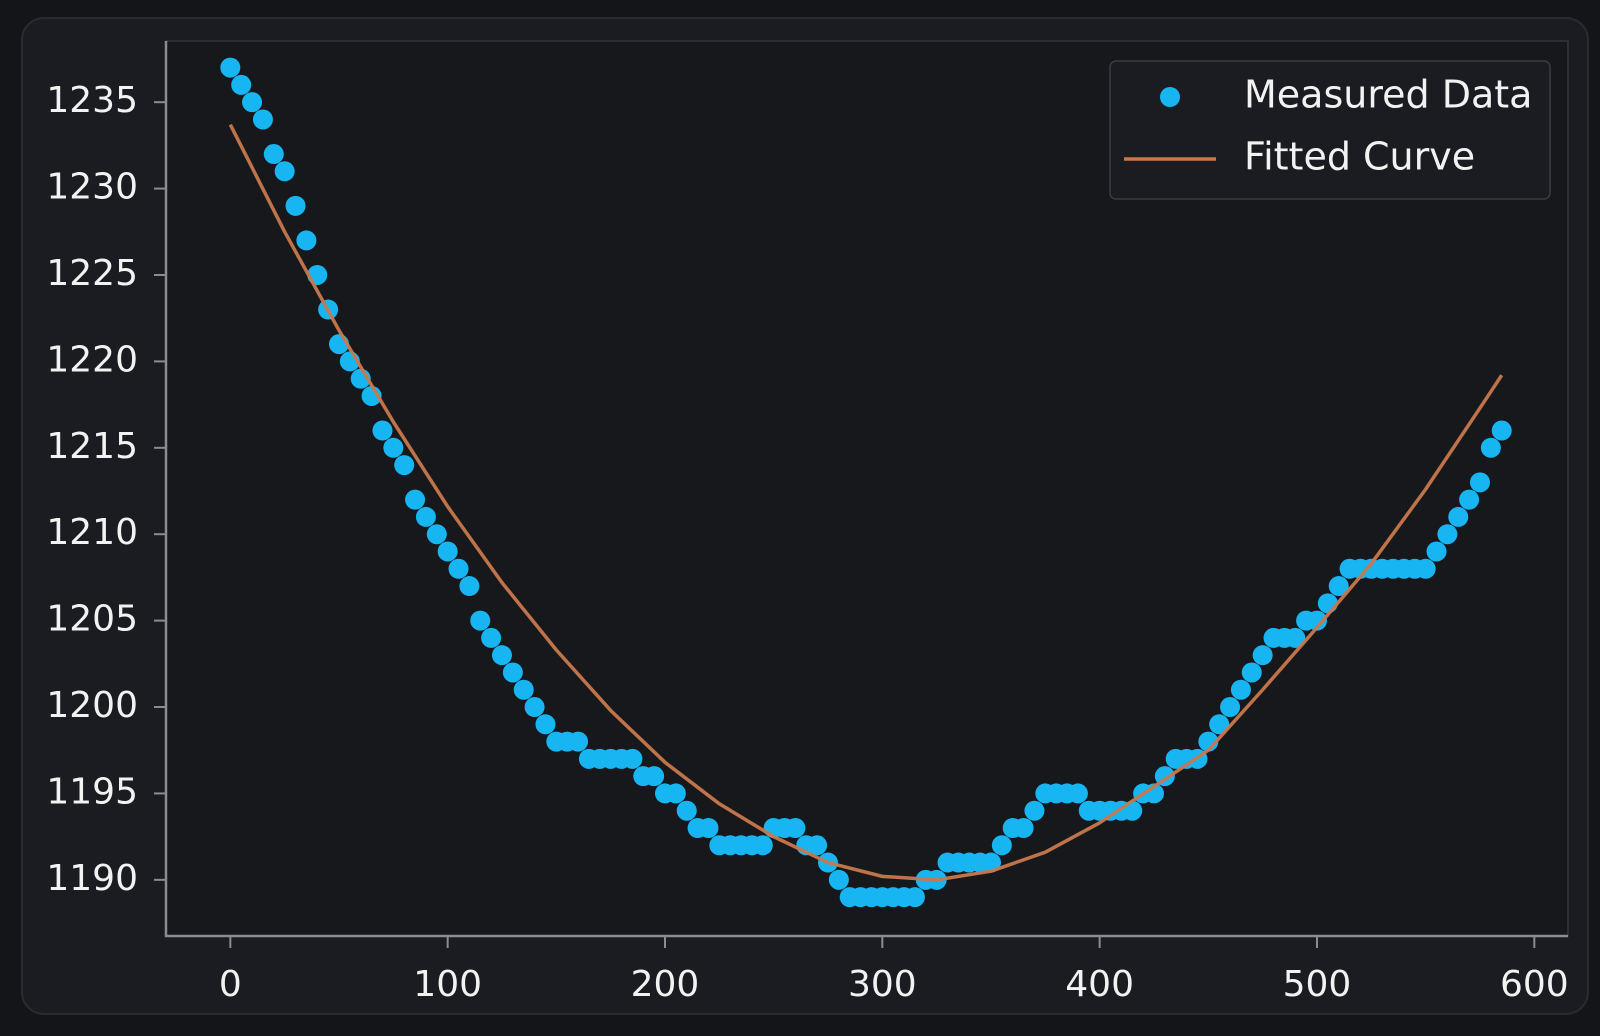 The image size is (1600, 1036). What do you see at coordinates (447, 984) in the screenshot?
I see `x-tick-label: 100` at bounding box center [447, 984].